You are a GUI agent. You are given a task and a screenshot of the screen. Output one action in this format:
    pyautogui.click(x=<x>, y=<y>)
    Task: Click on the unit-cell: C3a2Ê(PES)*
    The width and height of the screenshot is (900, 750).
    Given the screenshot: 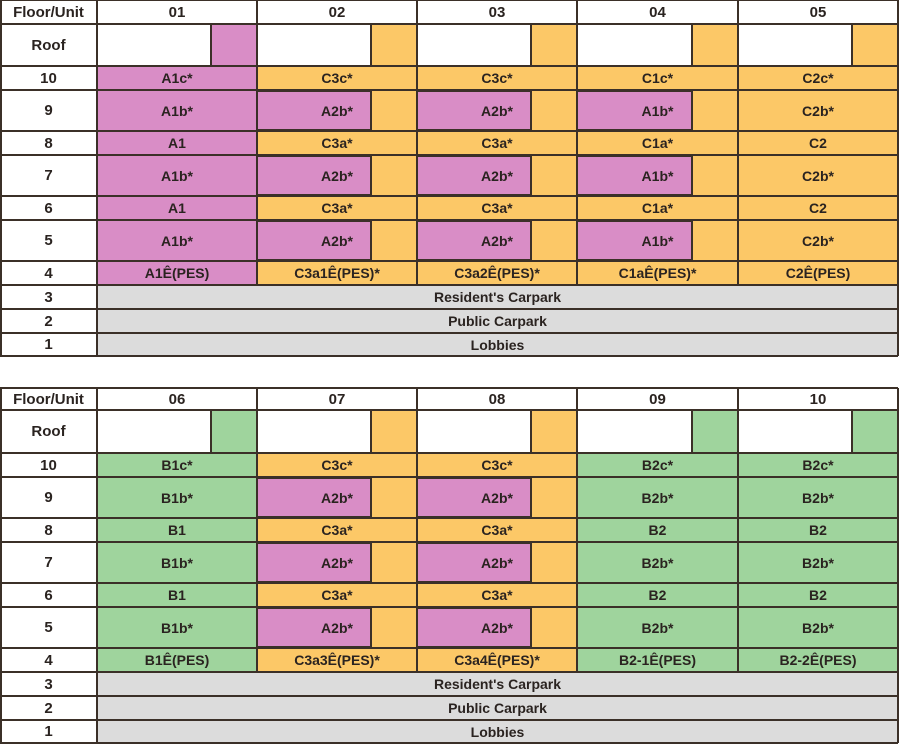 What is the action you would take?
    pyautogui.click(x=497, y=273)
    